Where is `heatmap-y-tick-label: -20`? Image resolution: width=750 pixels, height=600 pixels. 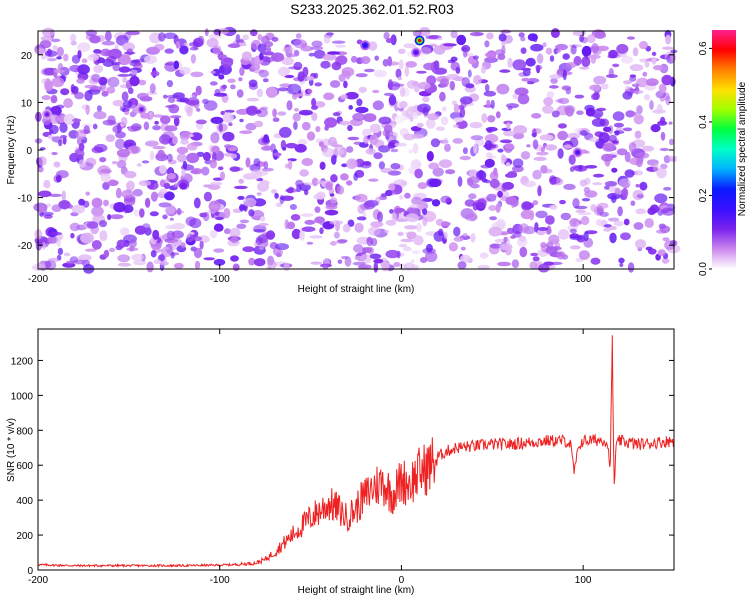
heatmap-y-tick-label: -20 is located at coordinates (25, 246).